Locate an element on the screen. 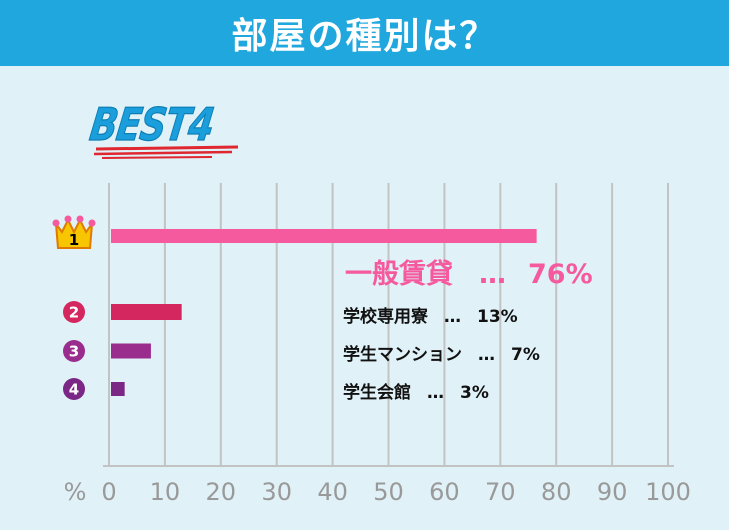 The width and height of the screenshot is (729, 530). category-label: 一般賃貸 is located at coordinates (399, 274).